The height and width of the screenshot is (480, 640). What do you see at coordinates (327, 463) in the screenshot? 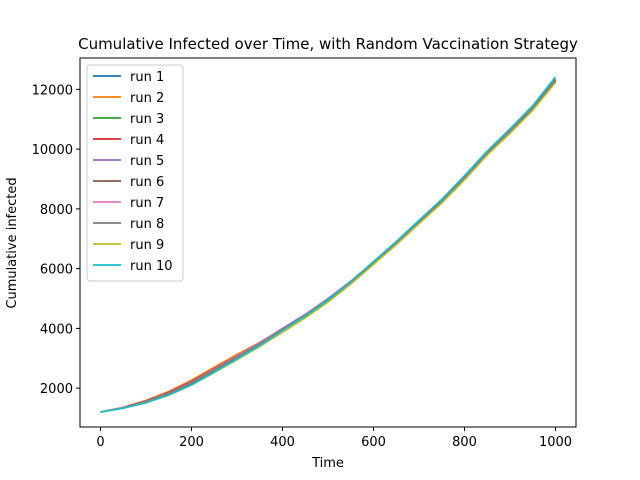
I see `x-axis-label: Time` at bounding box center [327, 463].